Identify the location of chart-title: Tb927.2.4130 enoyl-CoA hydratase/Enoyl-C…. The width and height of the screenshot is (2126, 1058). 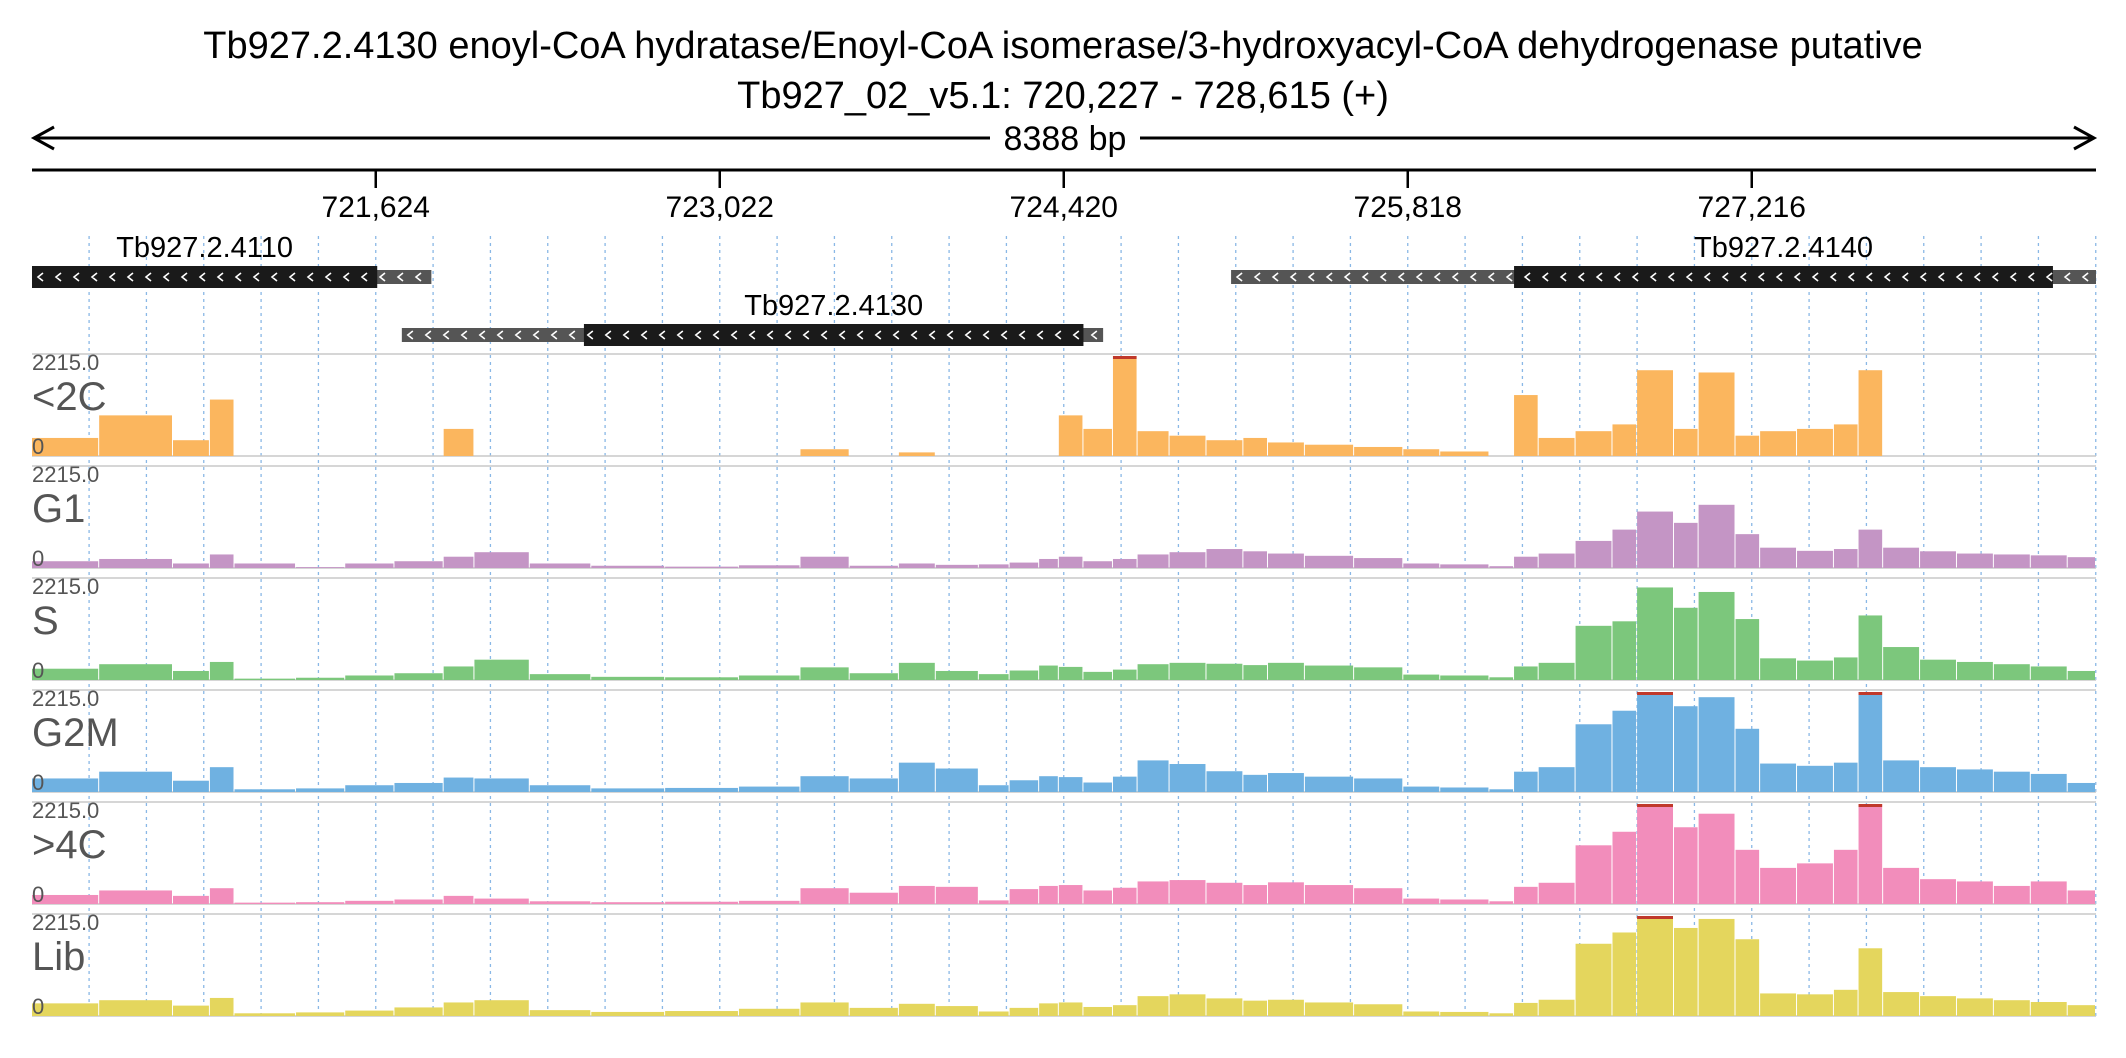
(1062, 46).